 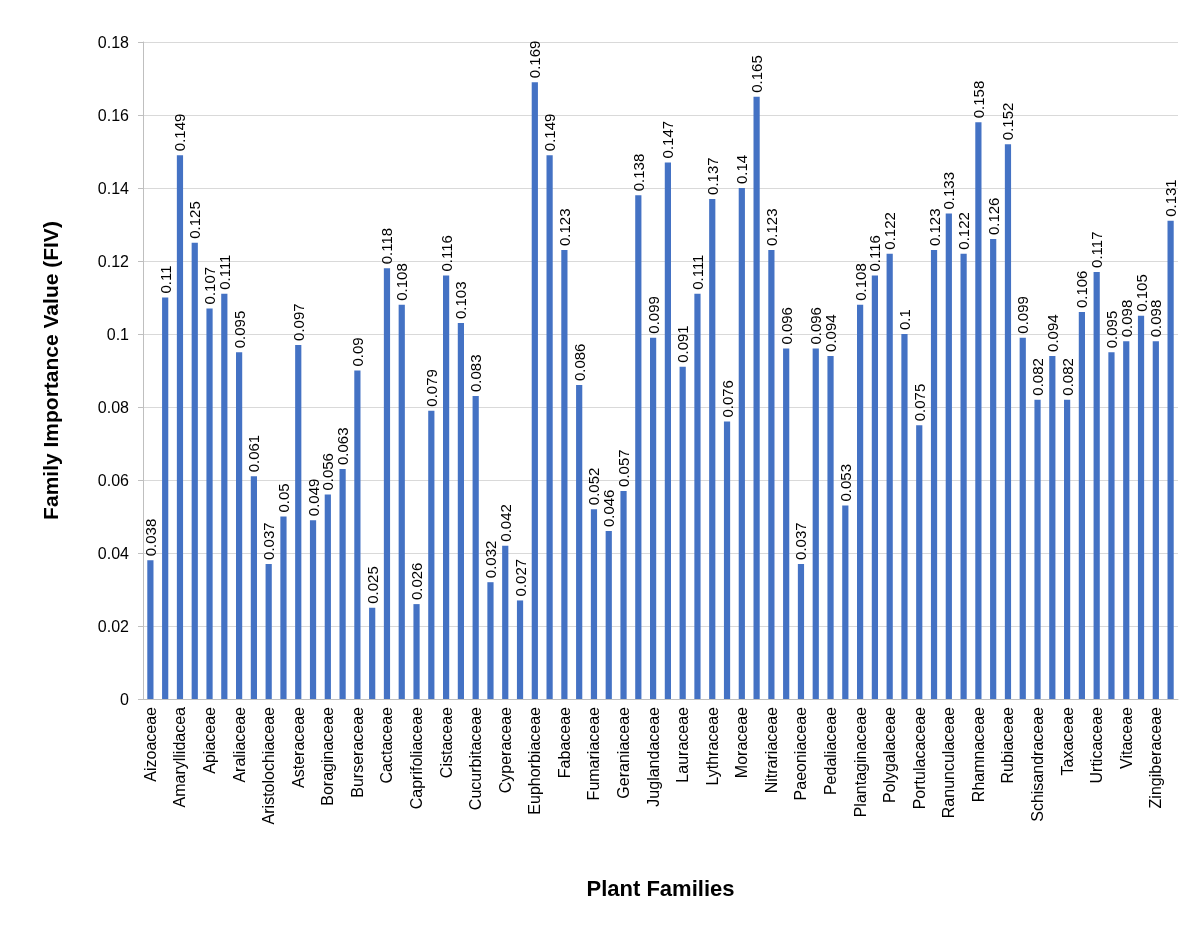 I want to click on data-label: 0.125, so click(x=195, y=220).